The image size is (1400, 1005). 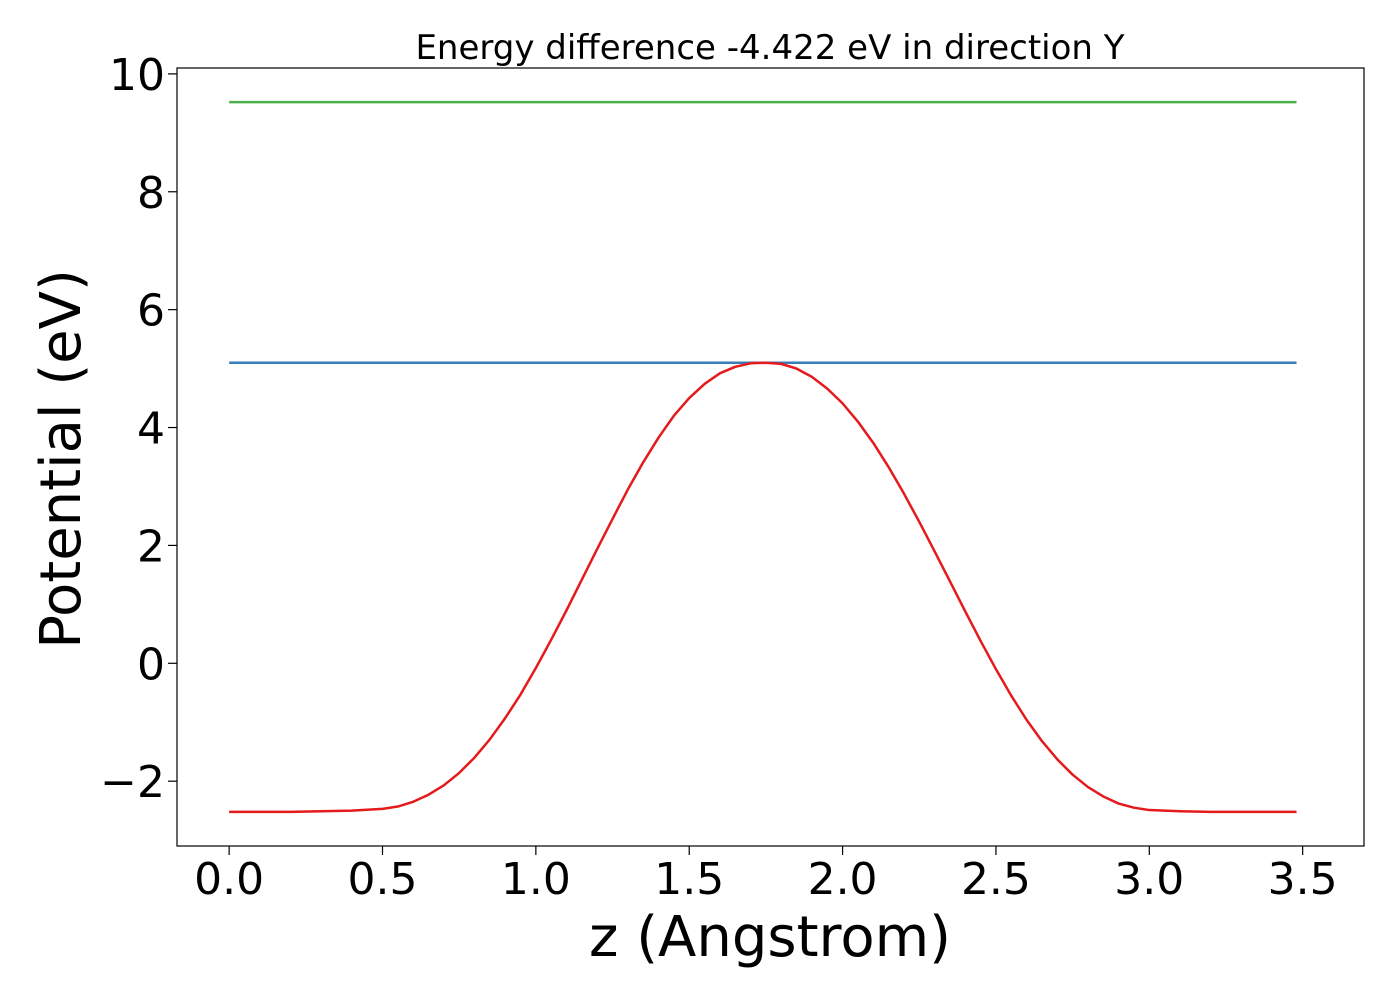 I want to click on y-tick-label: −2, so click(x=132, y=782).